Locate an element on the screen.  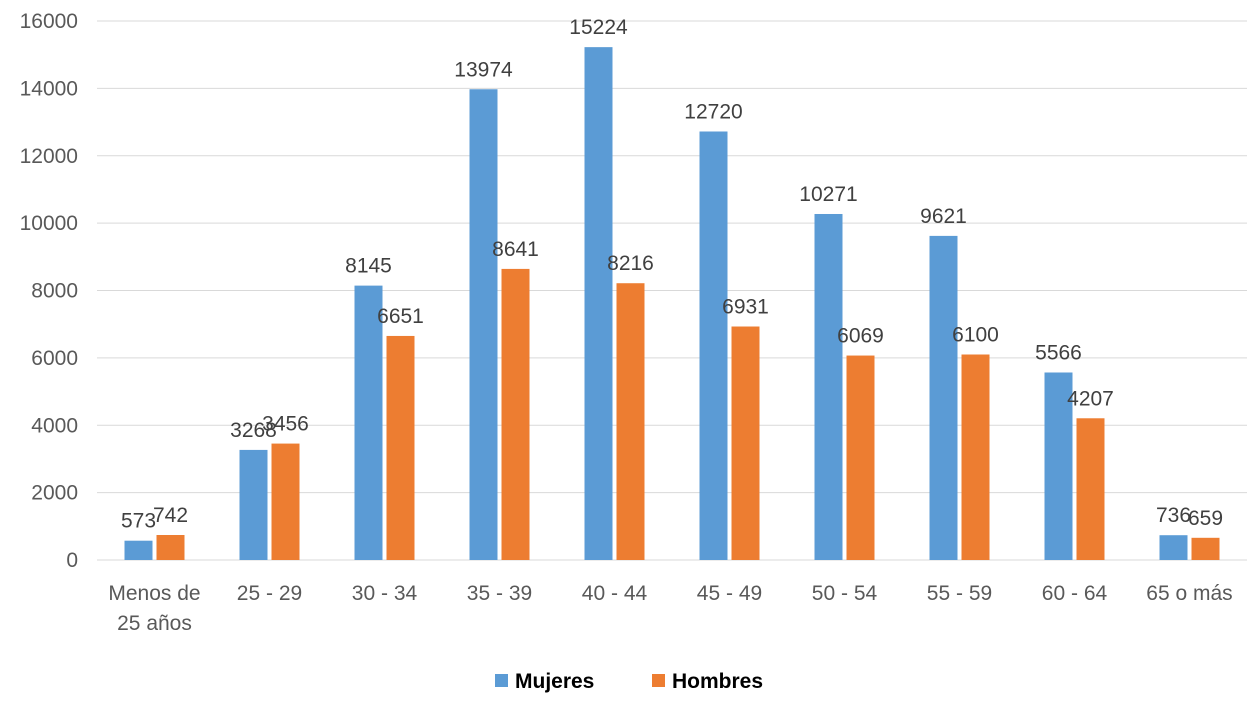
y-tick-label: 16000 is located at coordinates (49, 21).